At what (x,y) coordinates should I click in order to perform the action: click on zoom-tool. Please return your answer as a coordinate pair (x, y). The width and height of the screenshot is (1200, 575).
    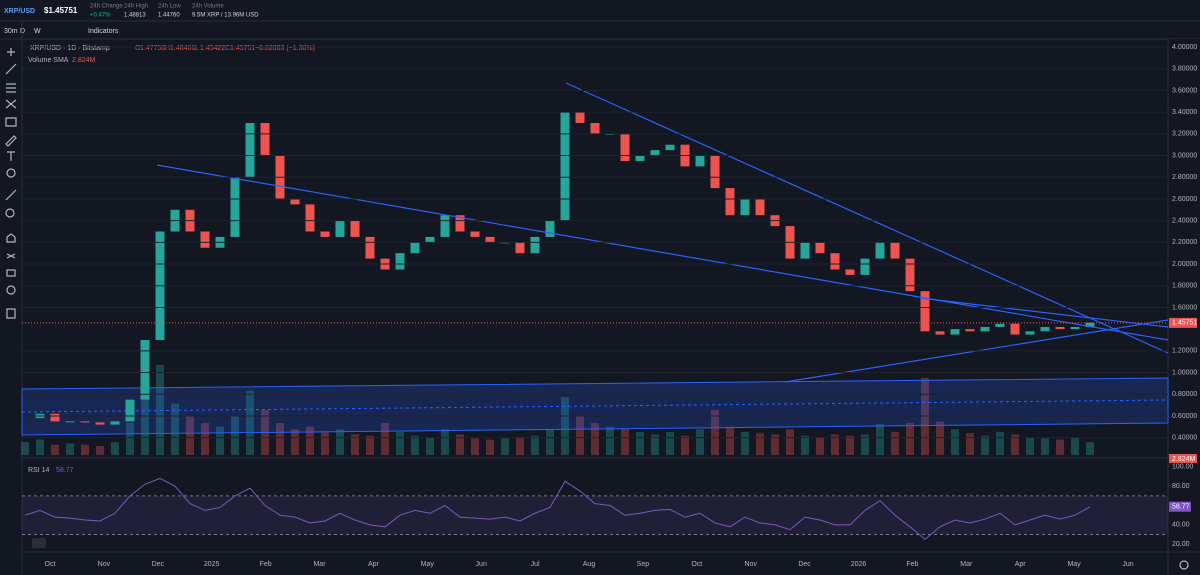
    Looking at the image, I should click on (10, 213).